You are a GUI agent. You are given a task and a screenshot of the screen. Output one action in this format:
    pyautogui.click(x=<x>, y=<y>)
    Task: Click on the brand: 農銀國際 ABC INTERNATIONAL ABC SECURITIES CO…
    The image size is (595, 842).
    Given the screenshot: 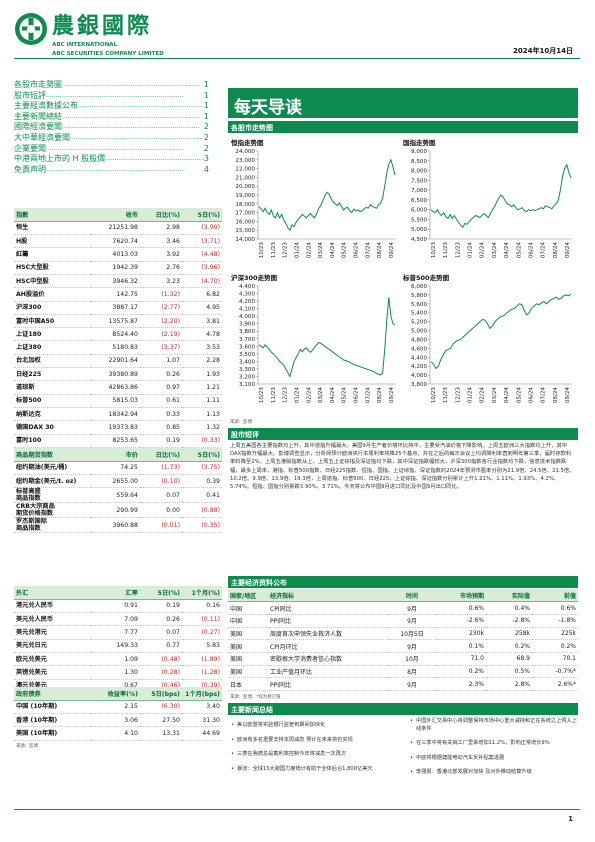 What is the action you would take?
    pyautogui.click(x=108, y=33)
    